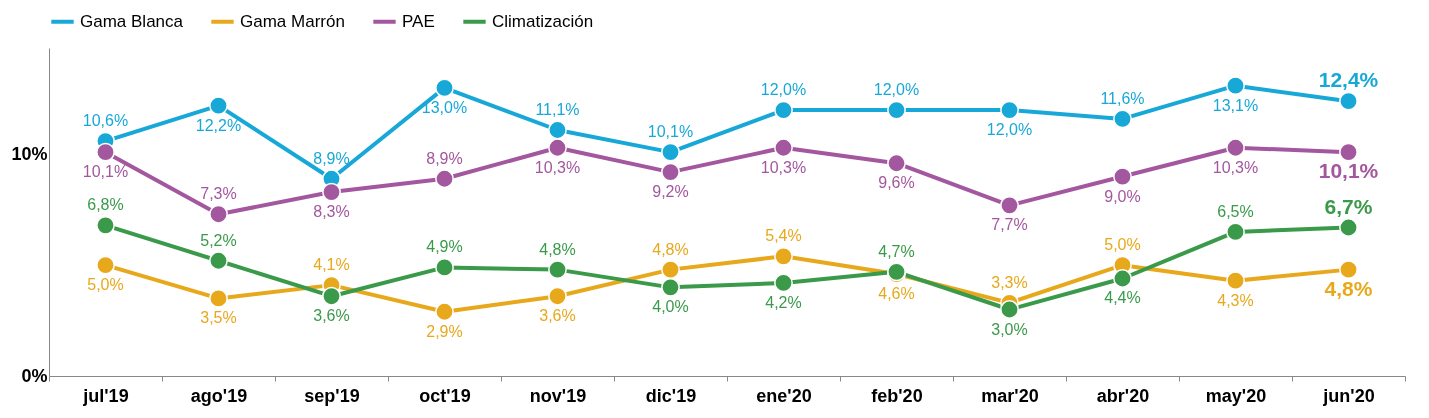 Image resolution: width=1429 pixels, height=418 pixels. Describe the element at coordinates (418, 21) in the screenshot. I see `legend-label: PAE` at that location.